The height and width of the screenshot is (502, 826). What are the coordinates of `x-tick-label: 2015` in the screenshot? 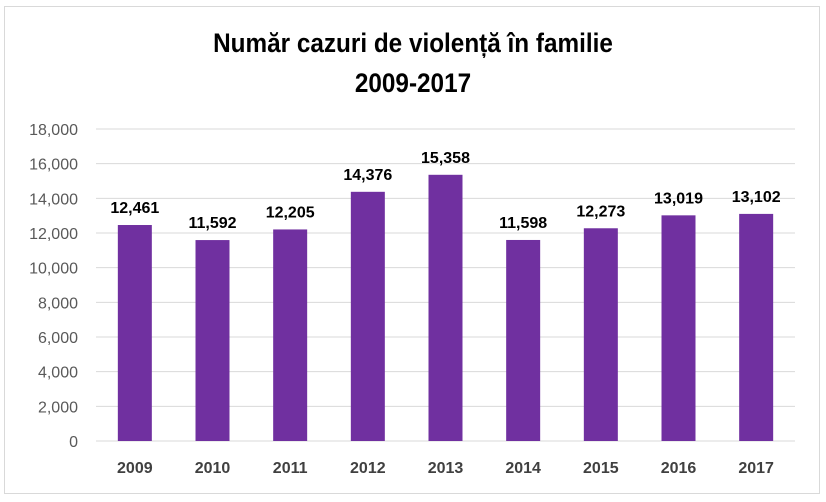 It's located at (601, 468).